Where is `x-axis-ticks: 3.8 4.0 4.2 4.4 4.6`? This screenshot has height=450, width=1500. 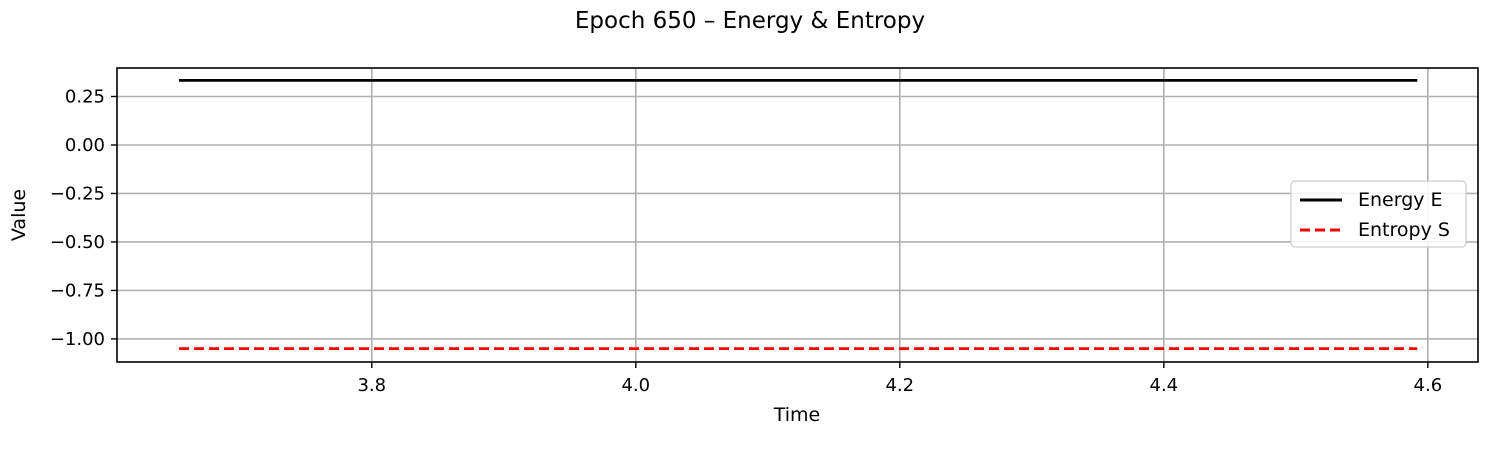 x-axis-ticks: 3.8 4.0 4.2 4.4 4.6 is located at coordinates (899, 379).